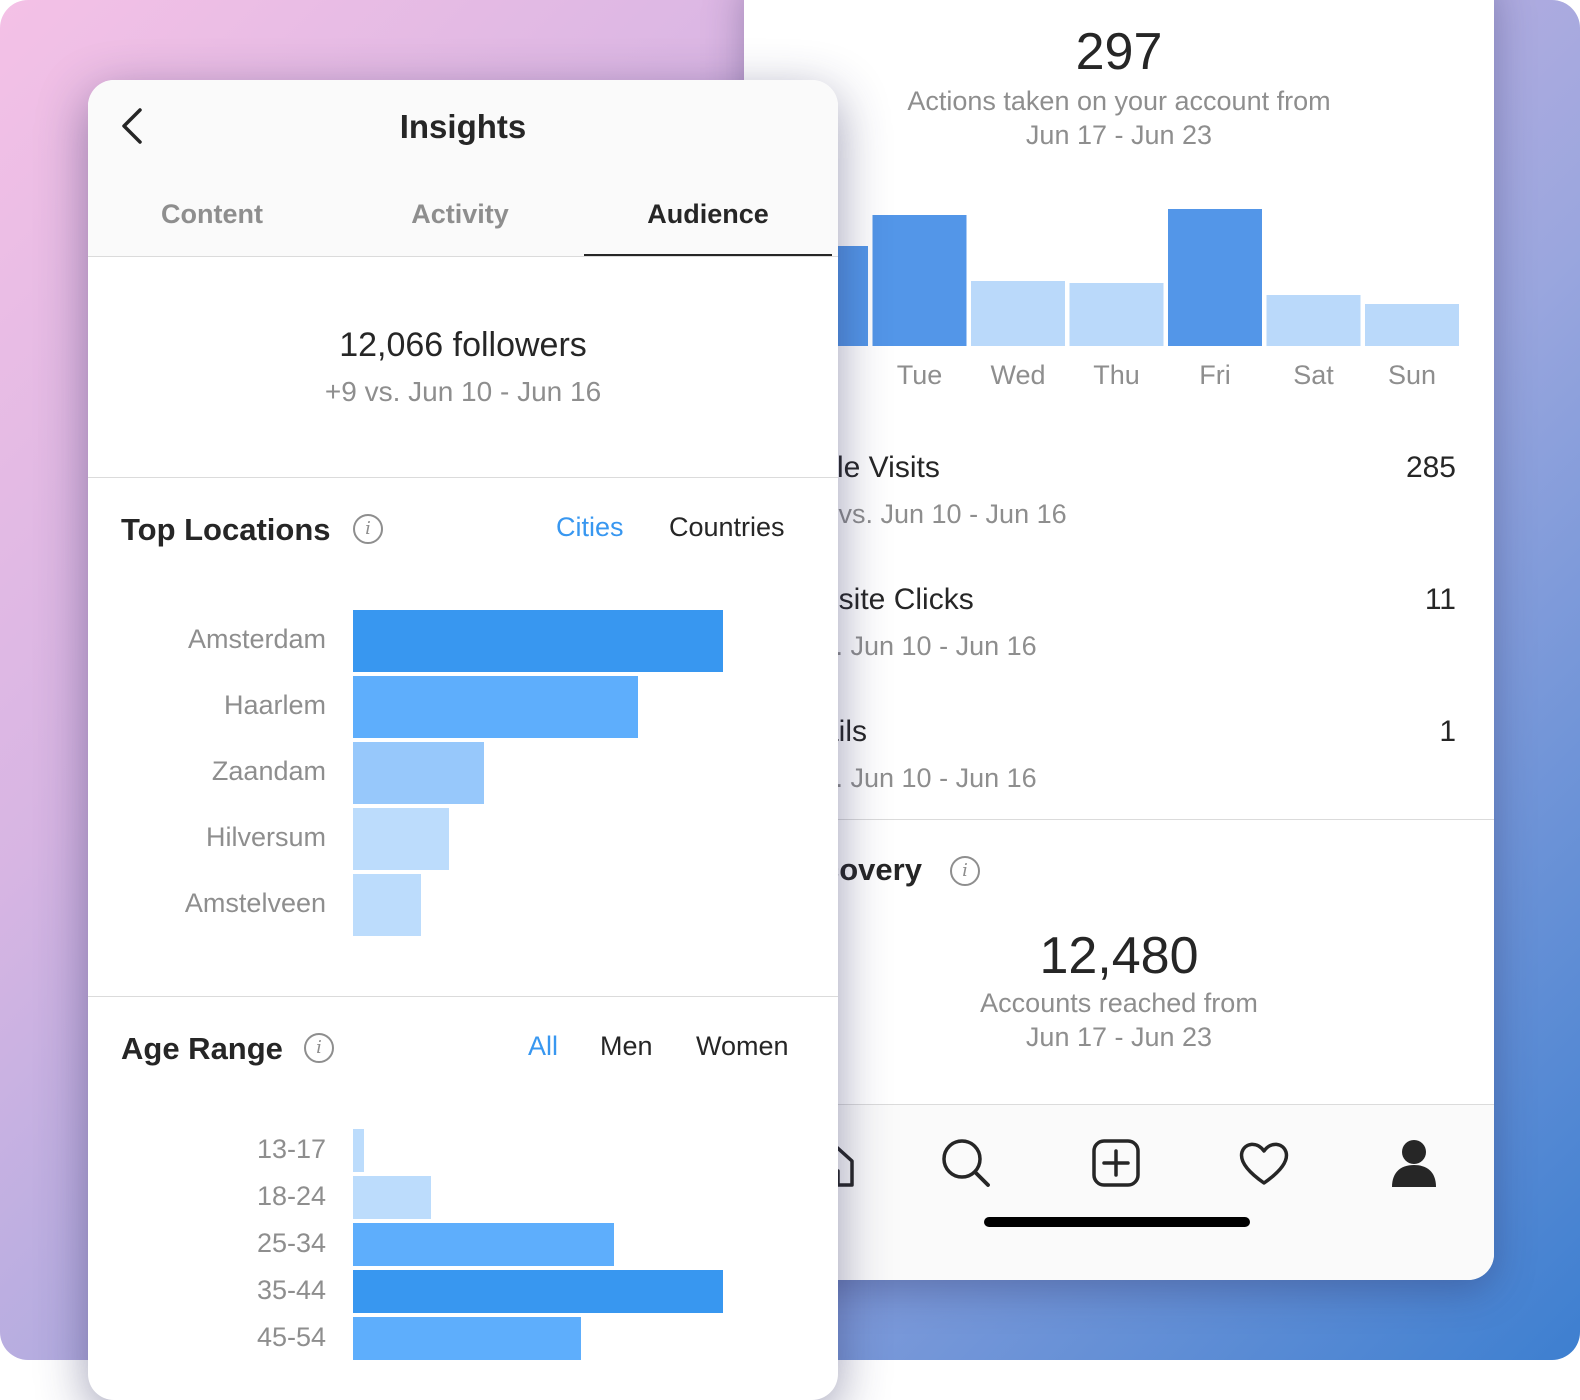 The width and height of the screenshot is (1580, 1400). What do you see at coordinates (1116, 375) in the screenshot?
I see `day-label: Thu` at bounding box center [1116, 375].